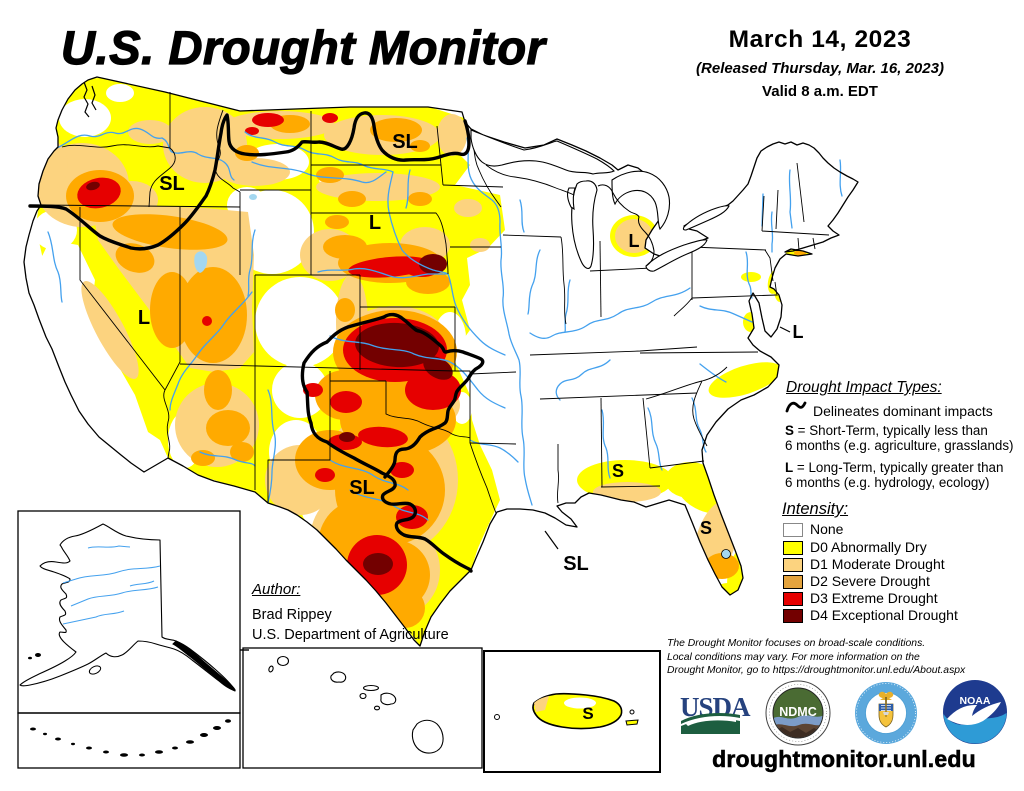 The height and width of the screenshot is (791, 1024). I want to click on svg-text: NDMC, so click(798, 712).